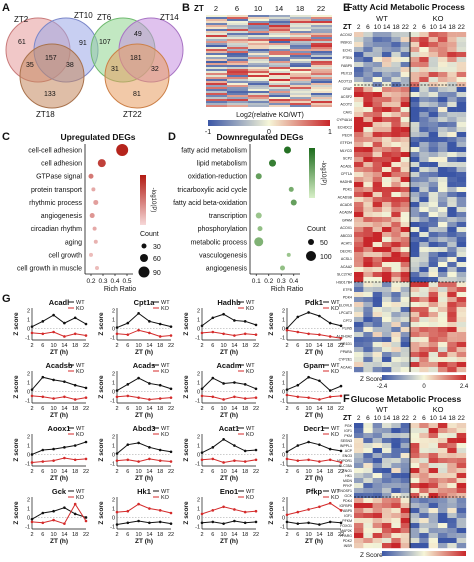 The width and height of the screenshot is (474, 562). Describe the element at coordinates (28, 329) in the screenshot. I see `axis-tick-label: 0` at that location.